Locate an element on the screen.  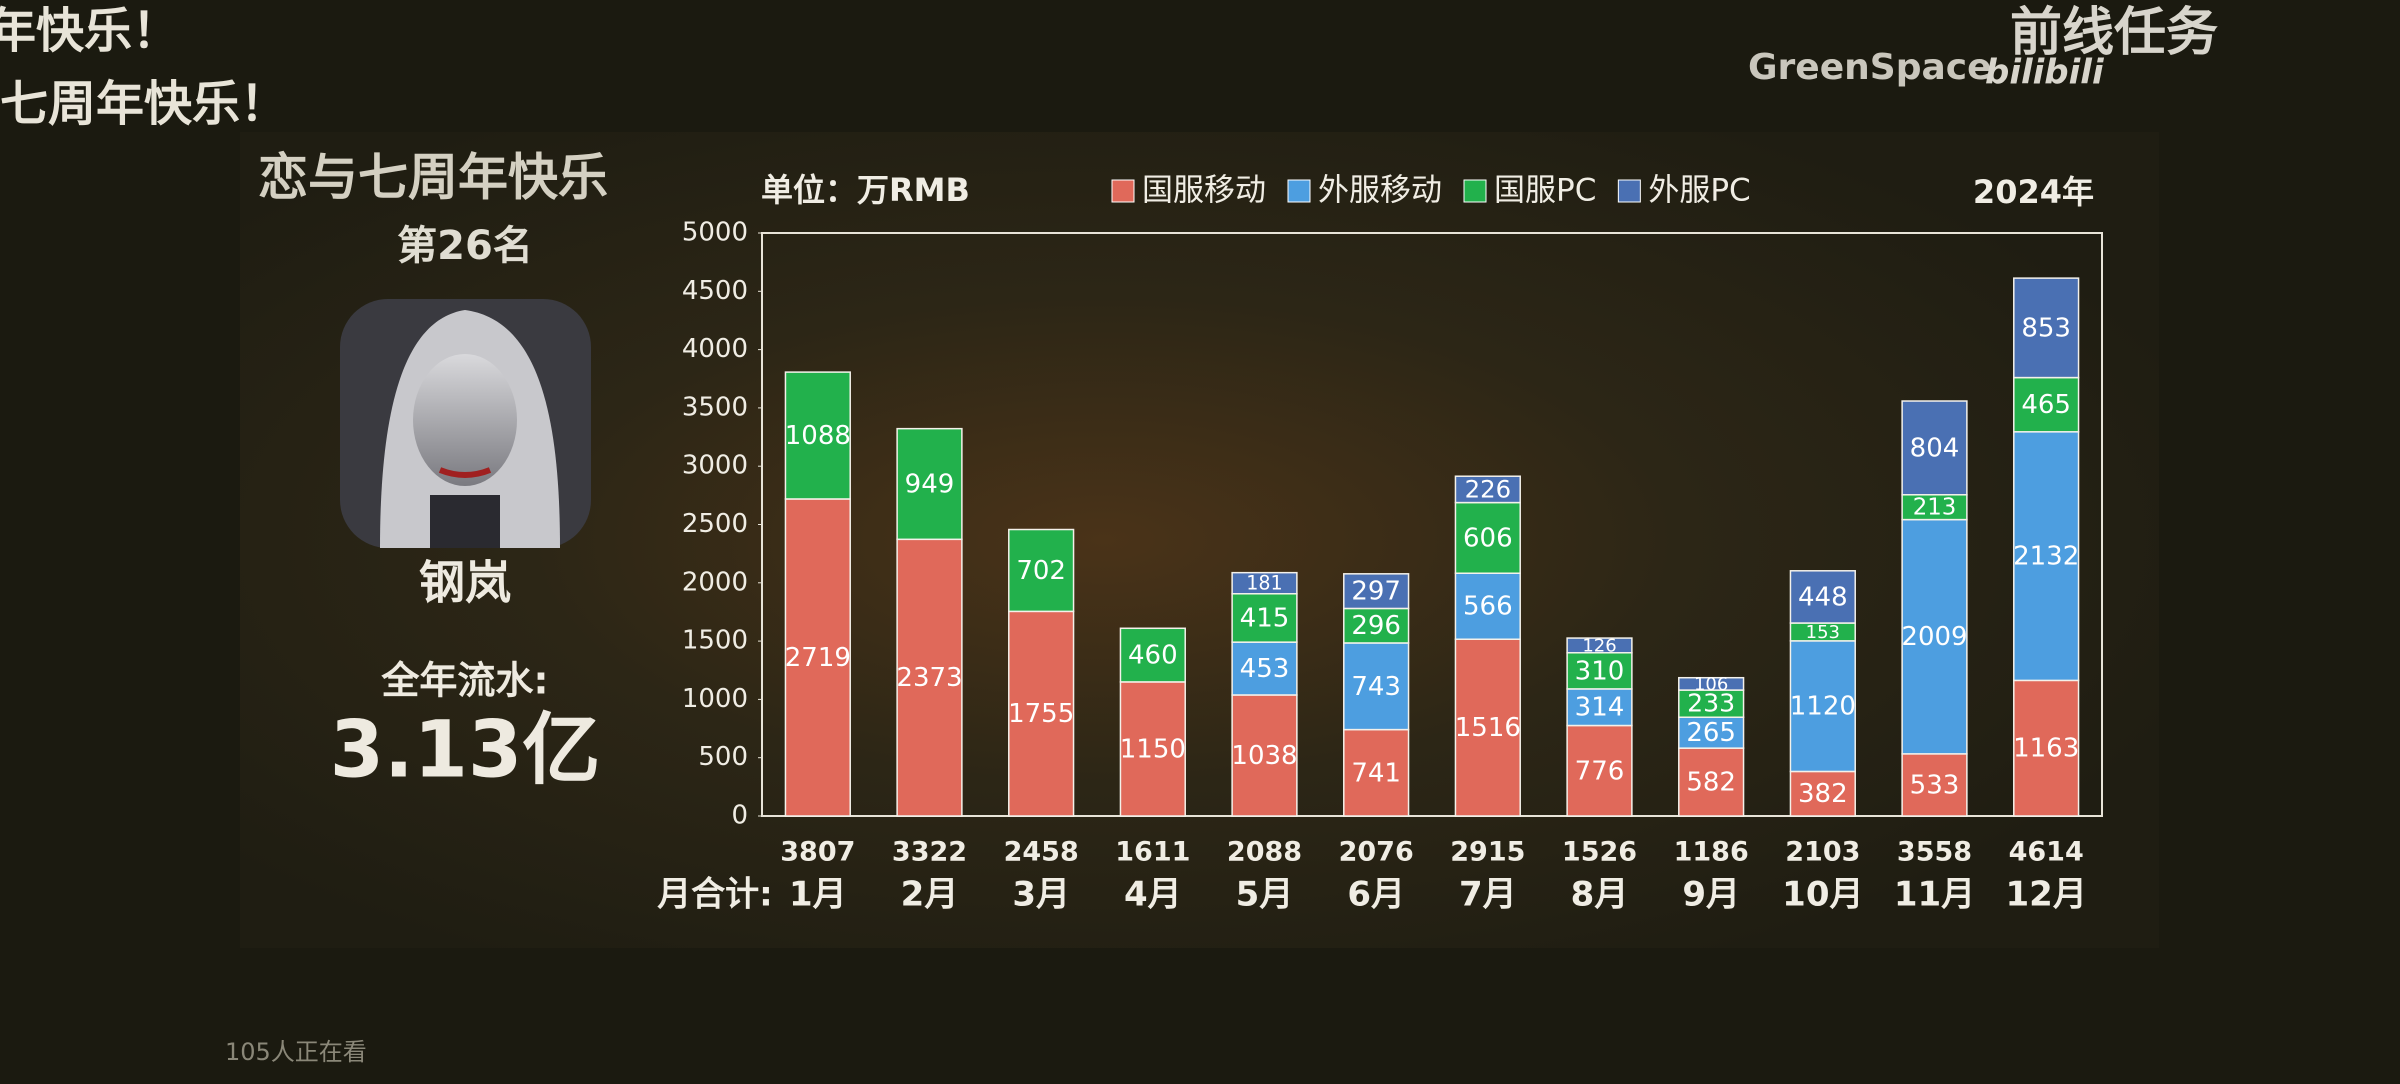
legend-label: 国服PC is located at coordinates (1545, 191).